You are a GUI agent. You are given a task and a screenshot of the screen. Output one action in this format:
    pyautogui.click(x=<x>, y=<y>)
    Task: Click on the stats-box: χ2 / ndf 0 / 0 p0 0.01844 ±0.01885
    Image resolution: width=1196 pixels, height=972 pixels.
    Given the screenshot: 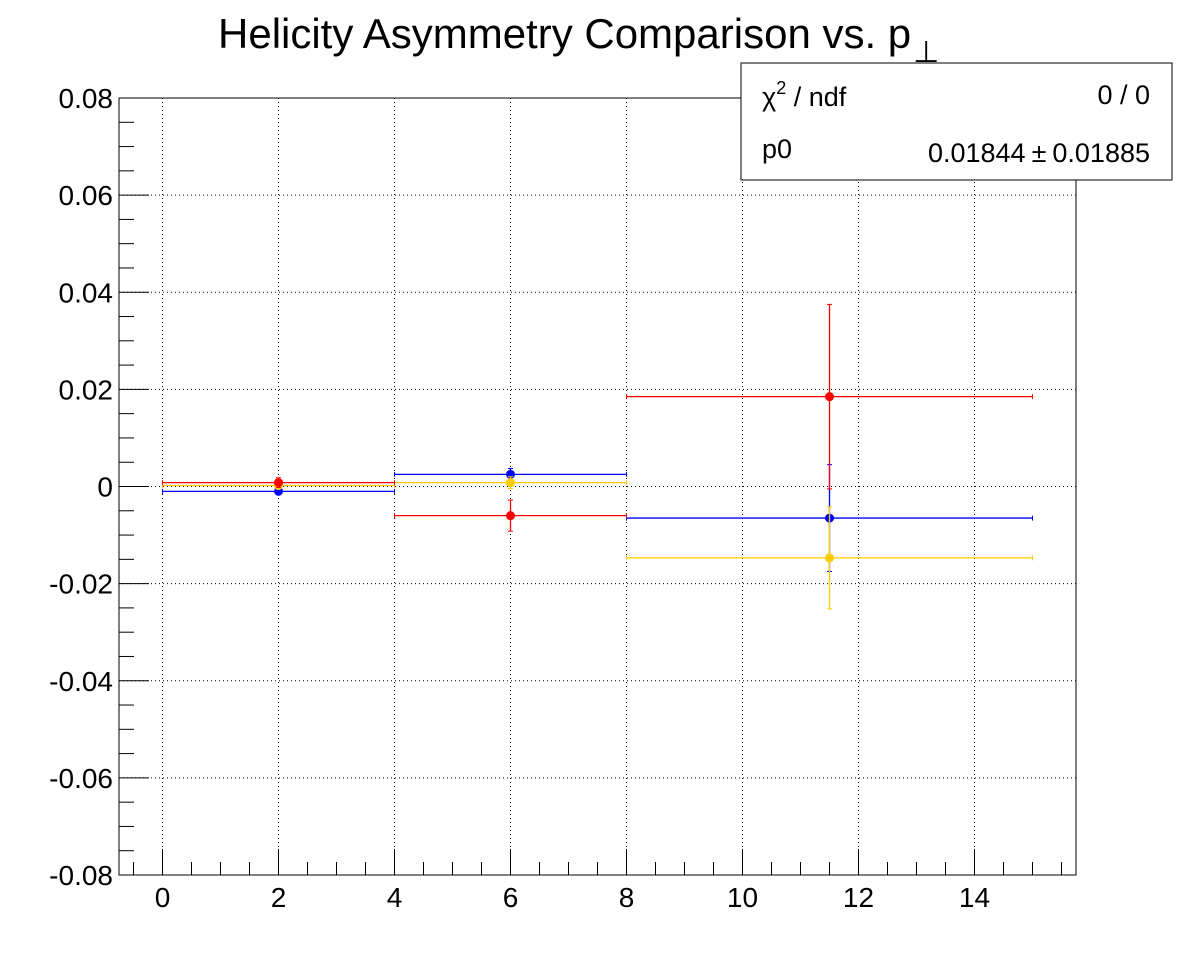 What is the action you would take?
    pyautogui.click(x=956, y=121)
    